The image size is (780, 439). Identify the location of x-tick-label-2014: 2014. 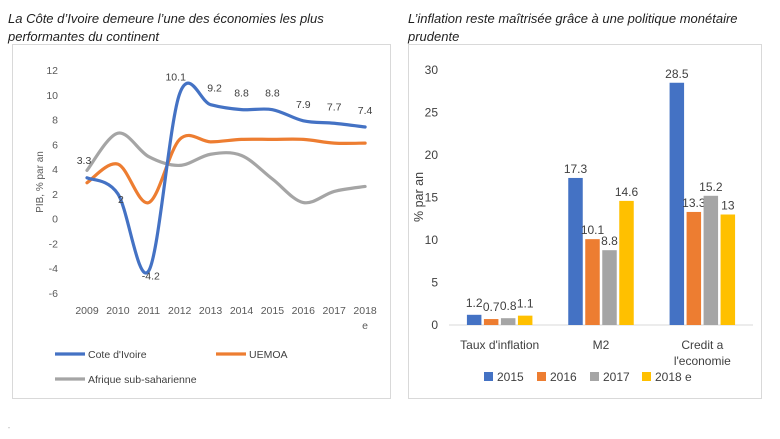
(242, 311).